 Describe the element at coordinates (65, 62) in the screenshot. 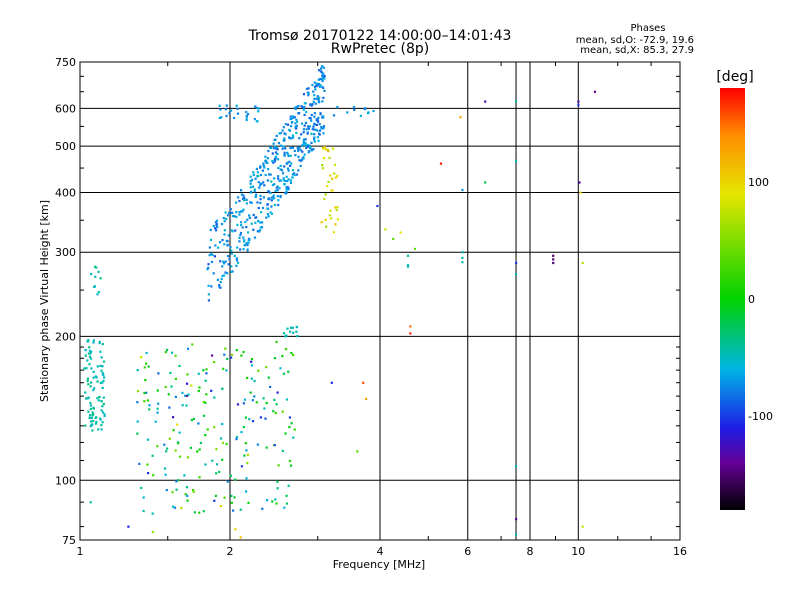

I see `y-tick-label: 750` at that location.